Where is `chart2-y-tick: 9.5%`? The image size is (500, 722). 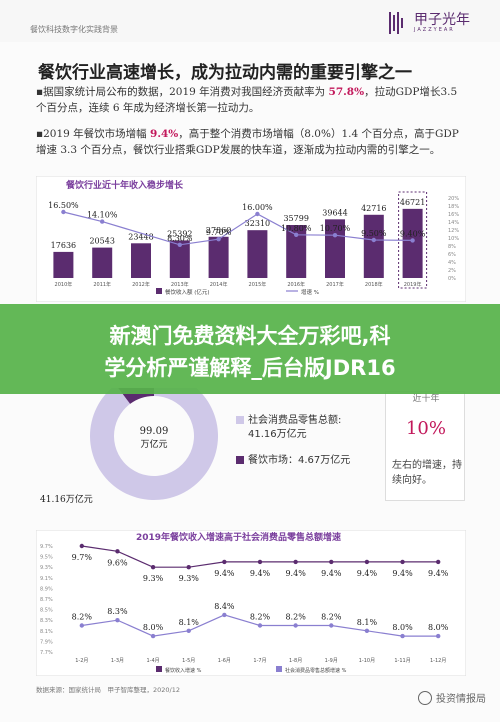 chart2-y-tick: 9.5% is located at coordinates (46, 558).